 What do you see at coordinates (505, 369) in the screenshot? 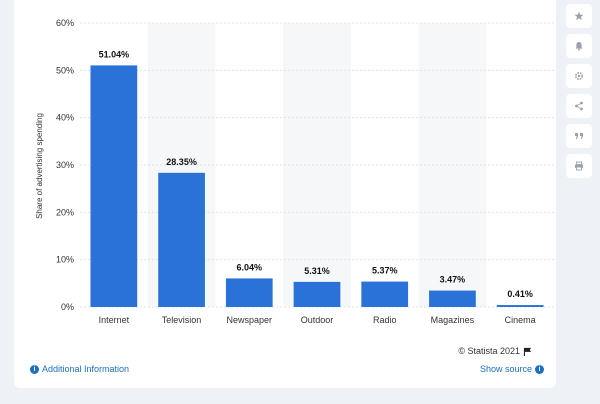
I see `show-source-label: Show source` at bounding box center [505, 369].